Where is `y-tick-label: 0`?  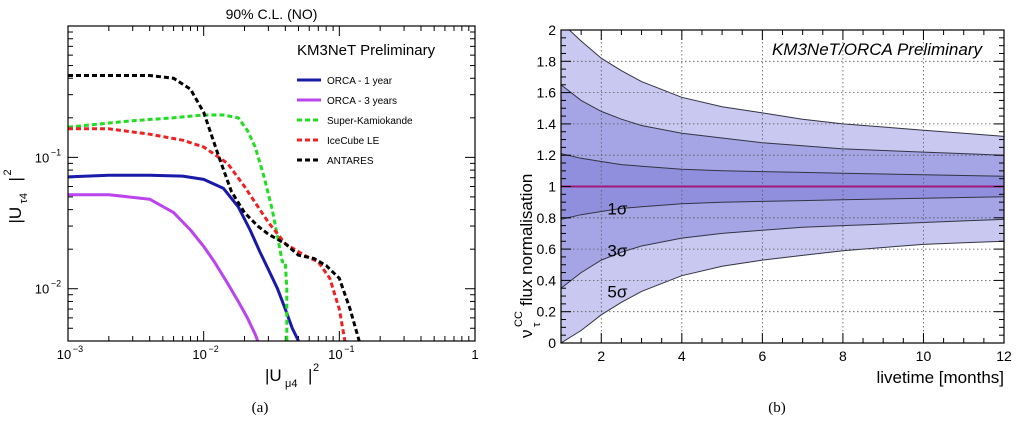
y-tick-label: 0 is located at coordinates (552, 343).